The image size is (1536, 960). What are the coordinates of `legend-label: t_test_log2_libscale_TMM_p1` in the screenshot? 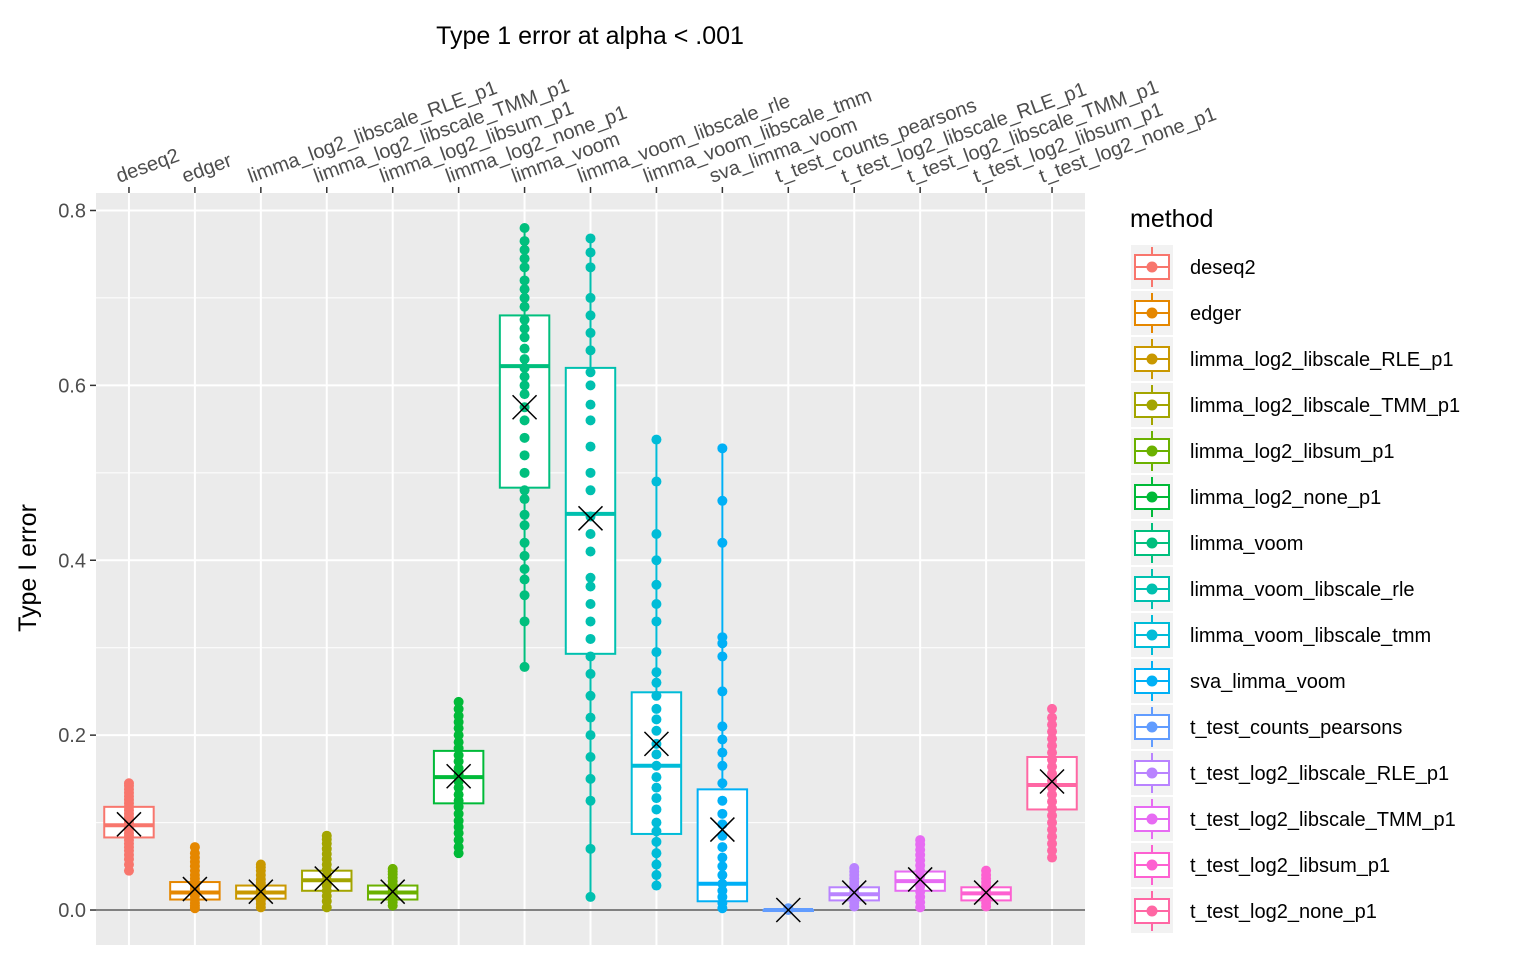 It's located at (1323, 820).